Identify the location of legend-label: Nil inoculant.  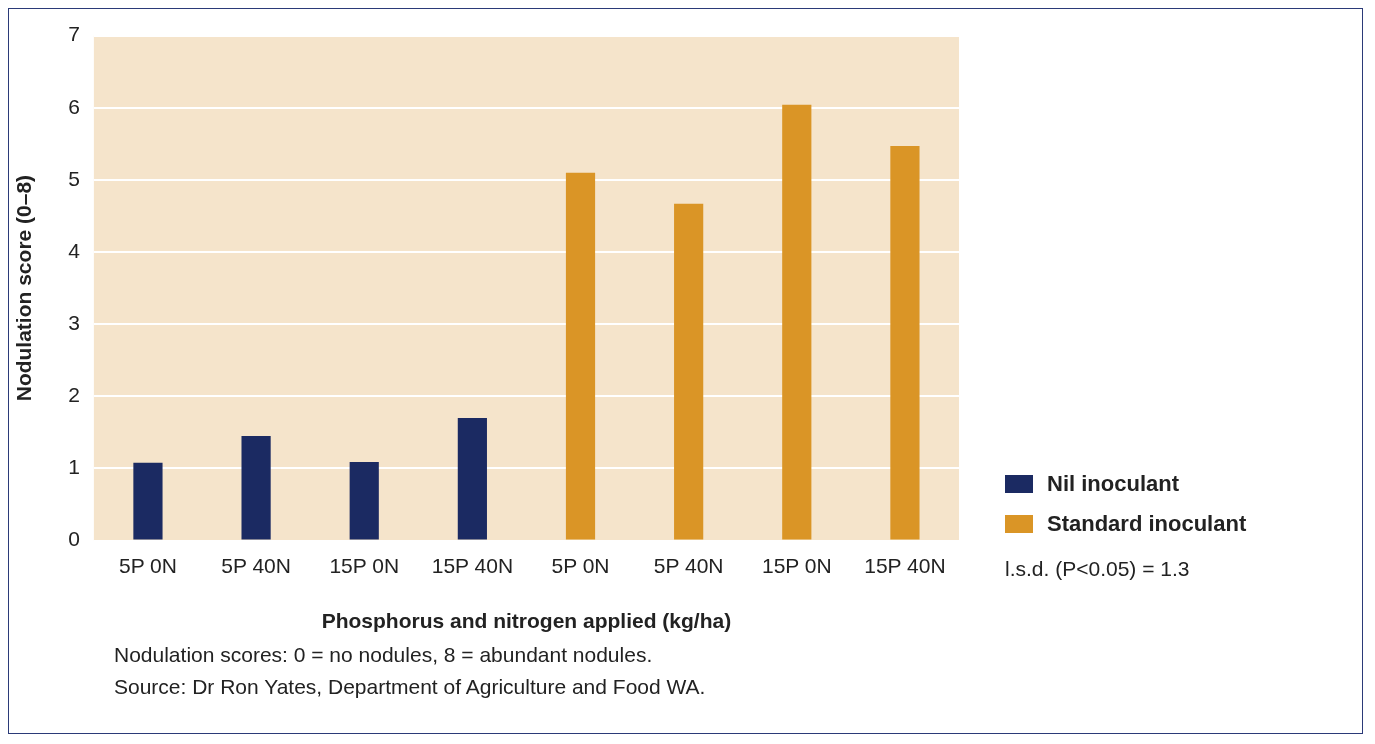
(1113, 484).